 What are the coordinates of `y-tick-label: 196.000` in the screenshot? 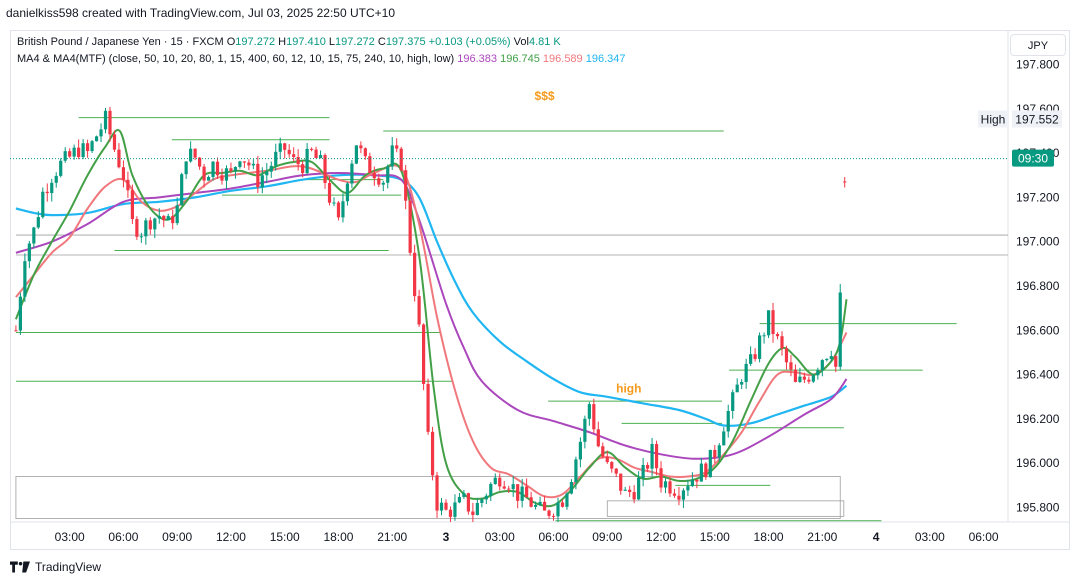 It's located at (1038, 463).